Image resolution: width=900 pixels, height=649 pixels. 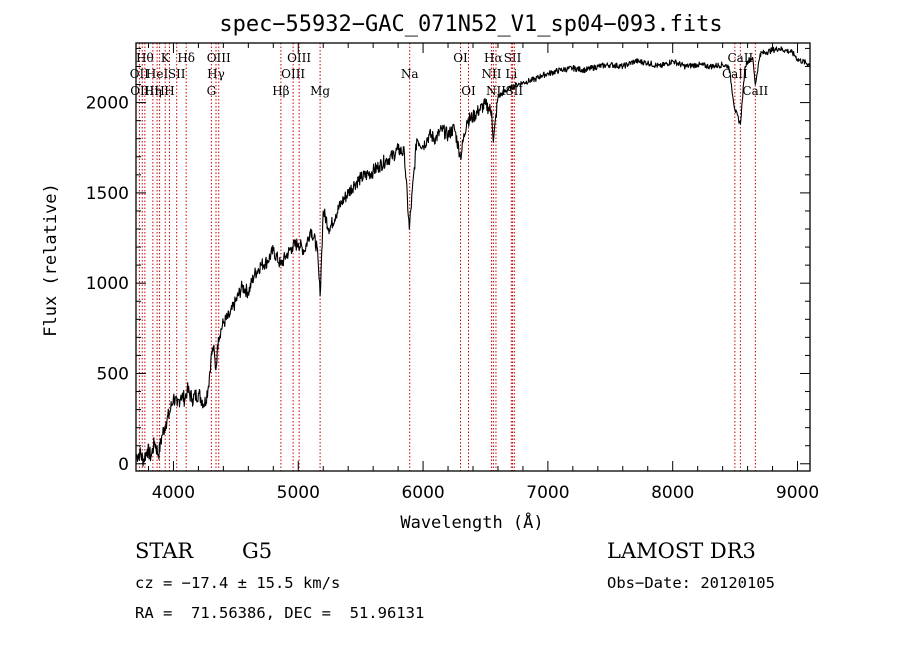 I want to click on x-tick-label-5: 9000, so click(x=797, y=493).